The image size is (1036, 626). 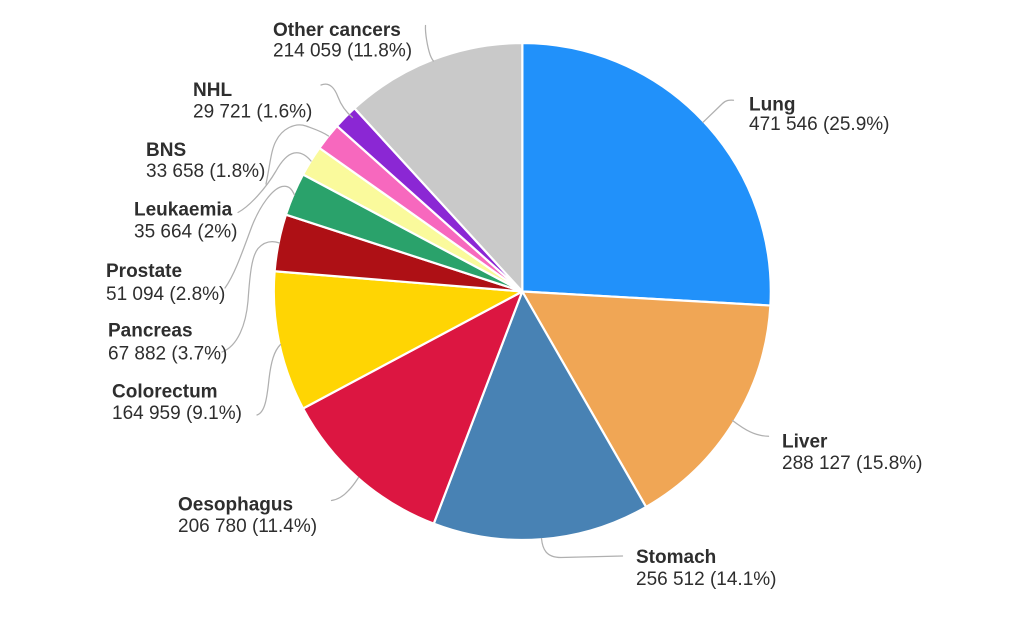 What do you see at coordinates (183, 210) in the screenshot?
I see `svg-text: Leukaemia` at bounding box center [183, 210].